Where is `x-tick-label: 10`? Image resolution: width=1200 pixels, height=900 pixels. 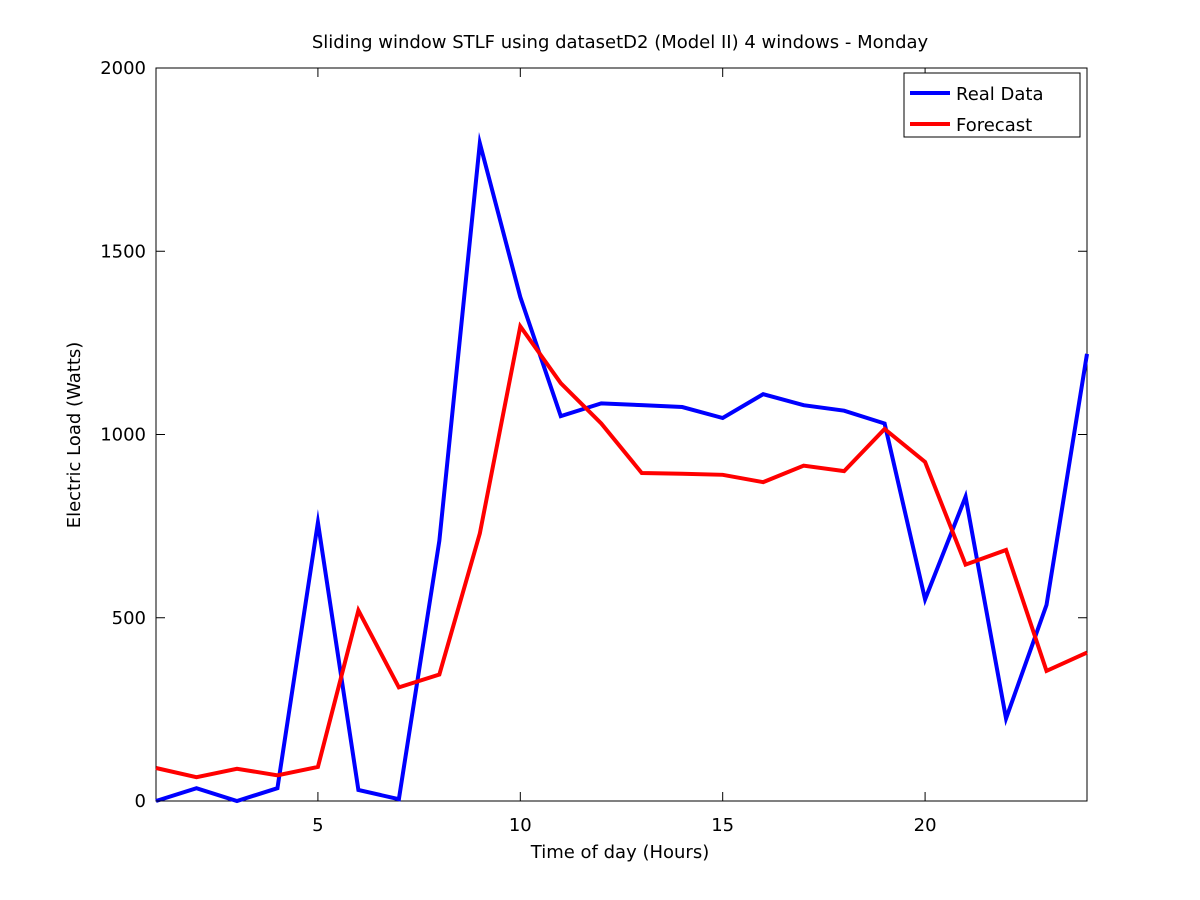 x-tick-label: 10 is located at coordinates (520, 825).